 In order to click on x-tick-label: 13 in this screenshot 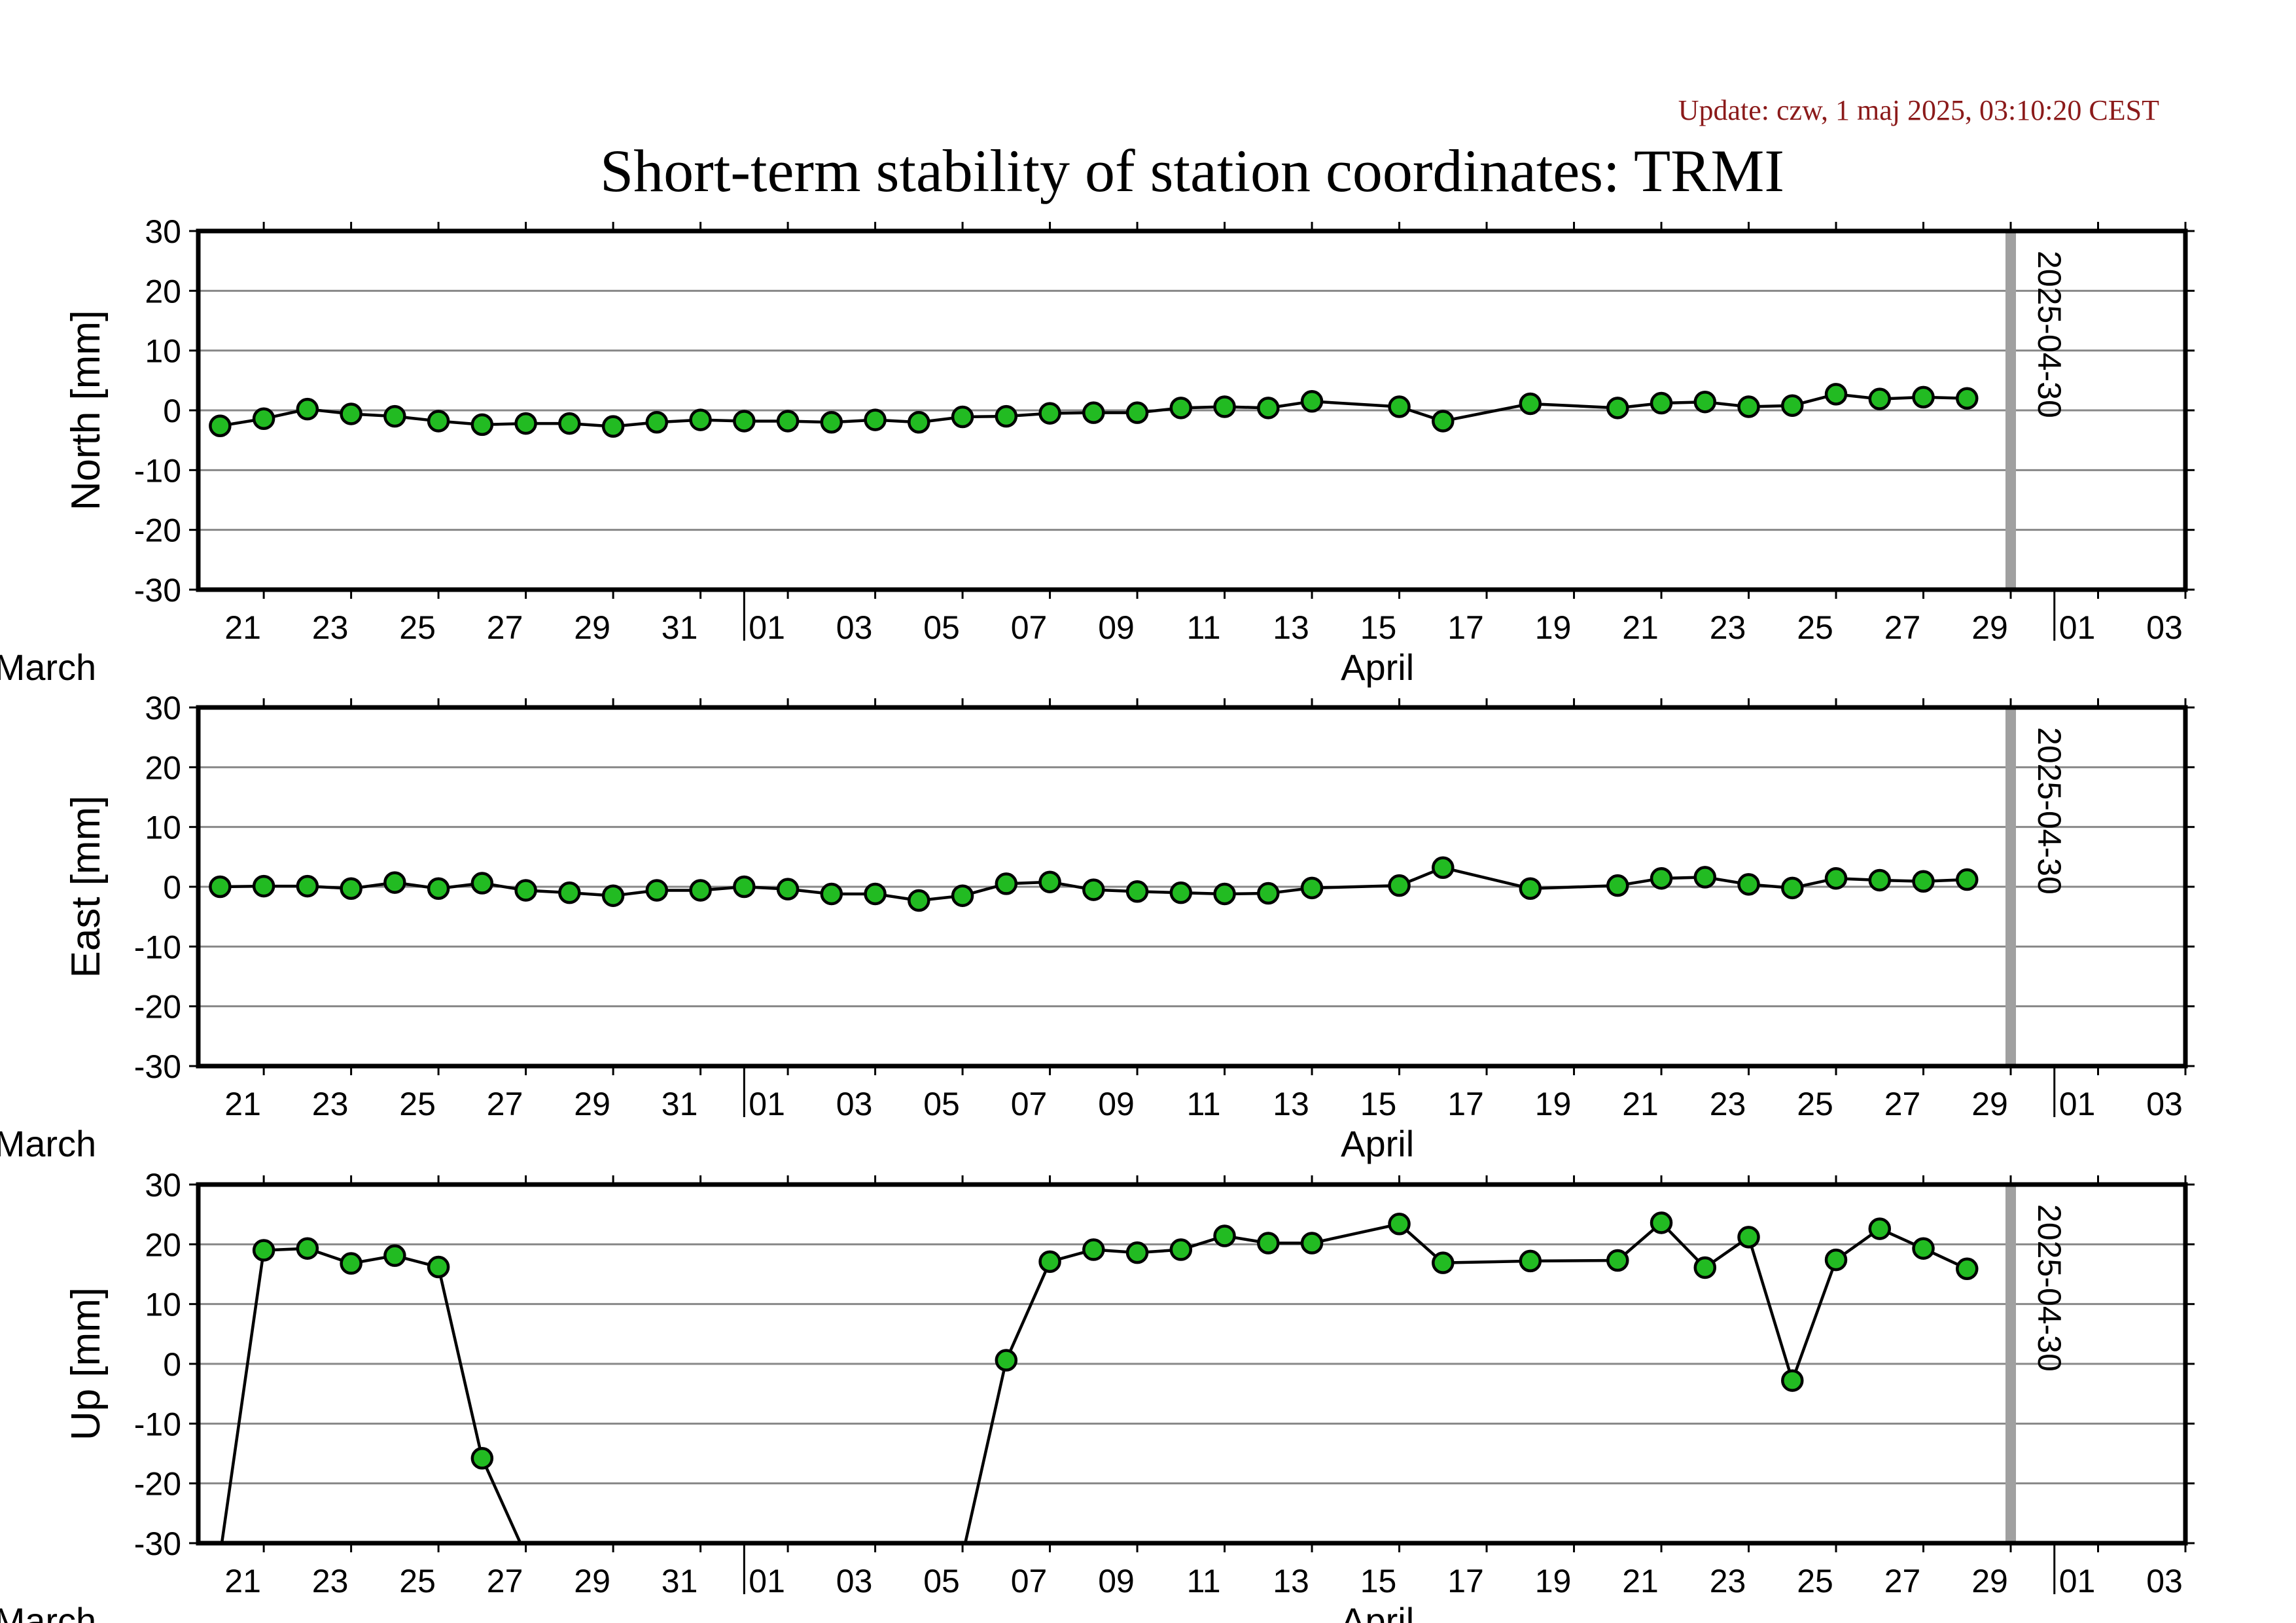, I will do `click(1291, 1104)`.